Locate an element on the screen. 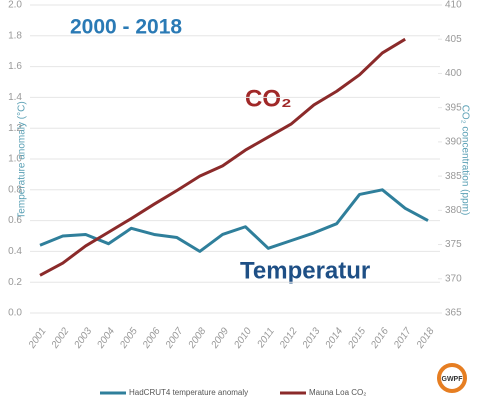  y2-tick-label: 380 is located at coordinates (453, 210).